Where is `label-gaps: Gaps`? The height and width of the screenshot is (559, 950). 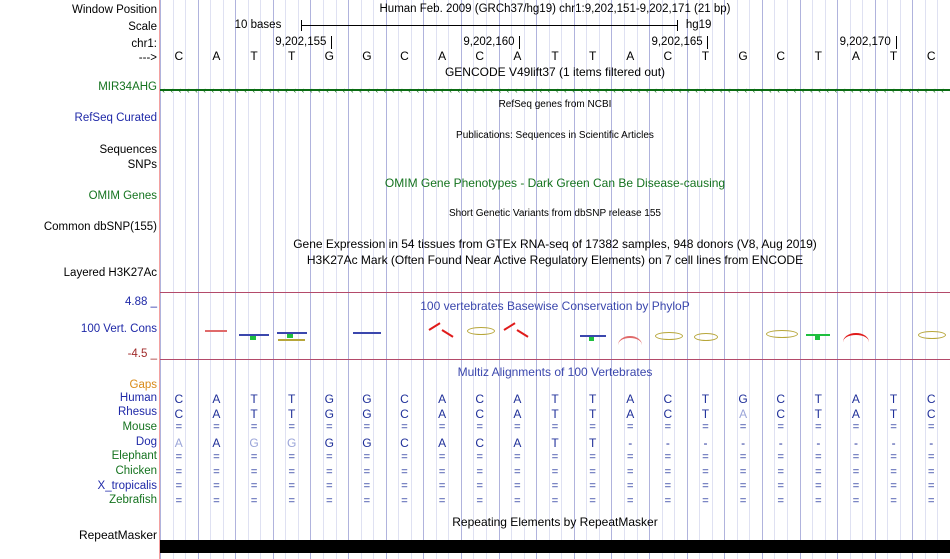
label-gaps: Gaps is located at coordinates (143, 385).